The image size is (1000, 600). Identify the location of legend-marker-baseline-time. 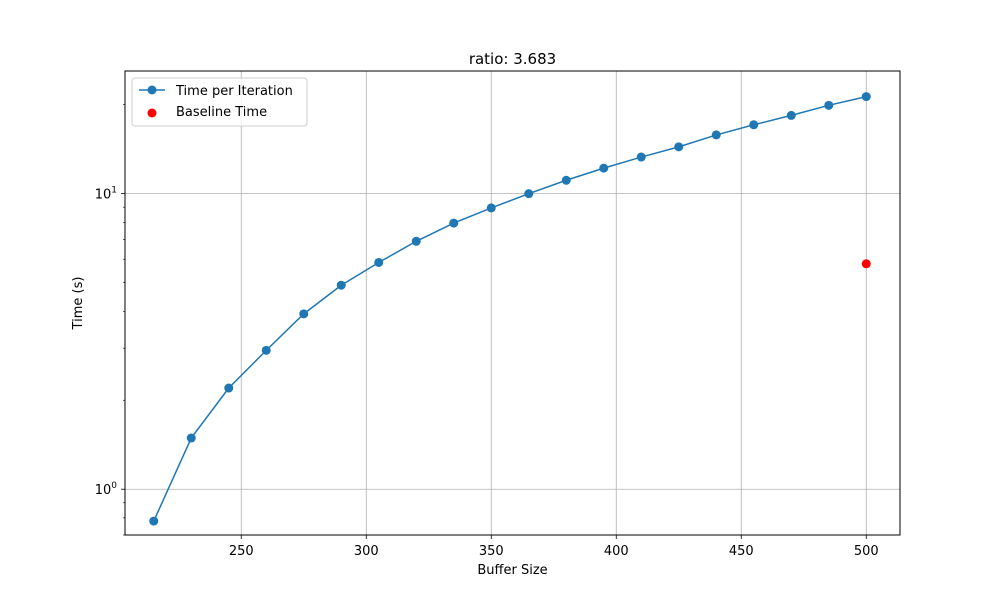
(152, 113).